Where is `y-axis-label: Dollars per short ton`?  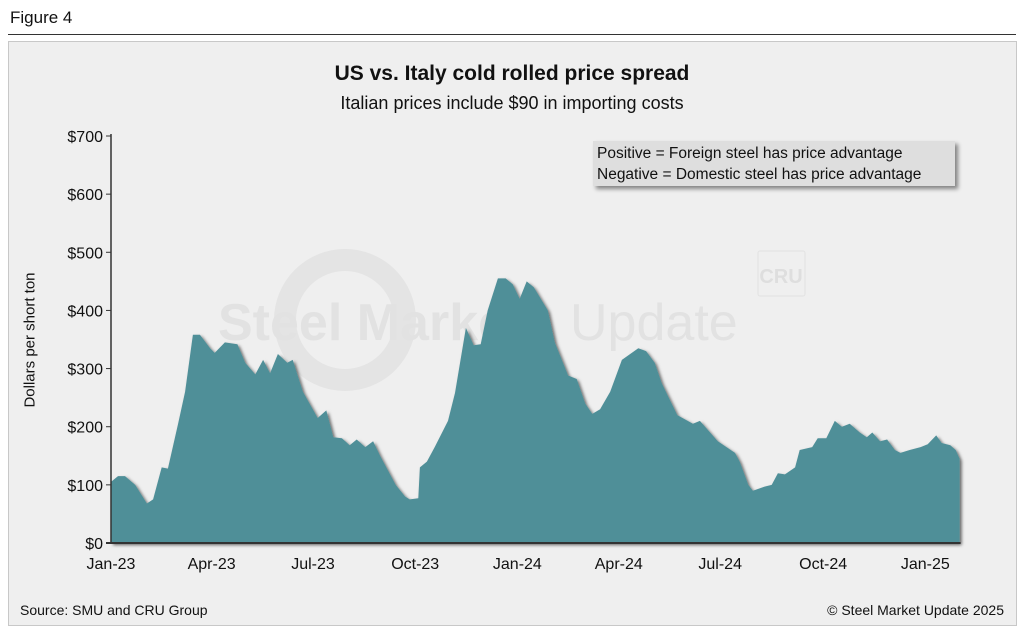
y-axis-label: Dollars per short ton is located at coordinates (30, 340).